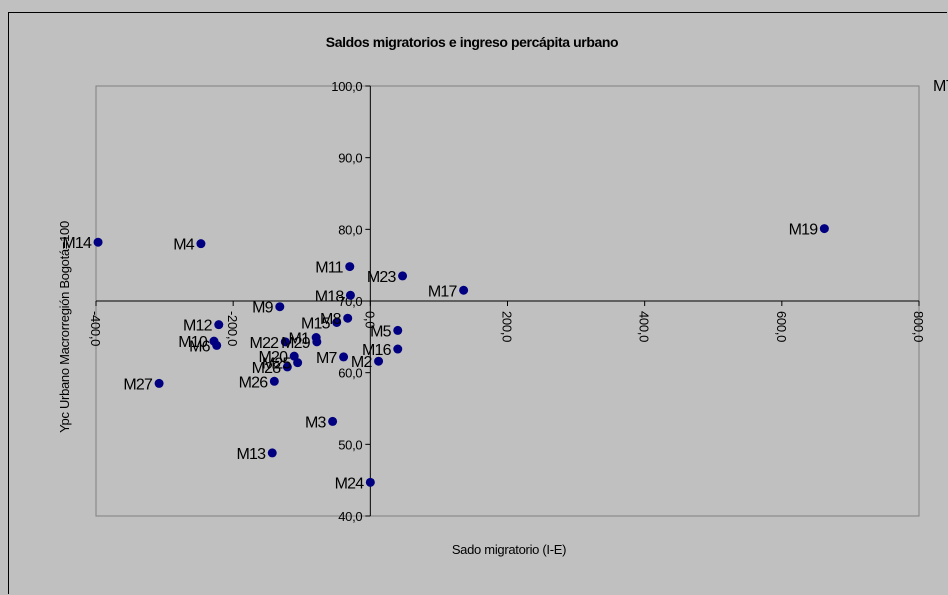  What do you see at coordinates (350, 516) in the screenshot?
I see `y-tick-label: 40,0` at bounding box center [350, 516].